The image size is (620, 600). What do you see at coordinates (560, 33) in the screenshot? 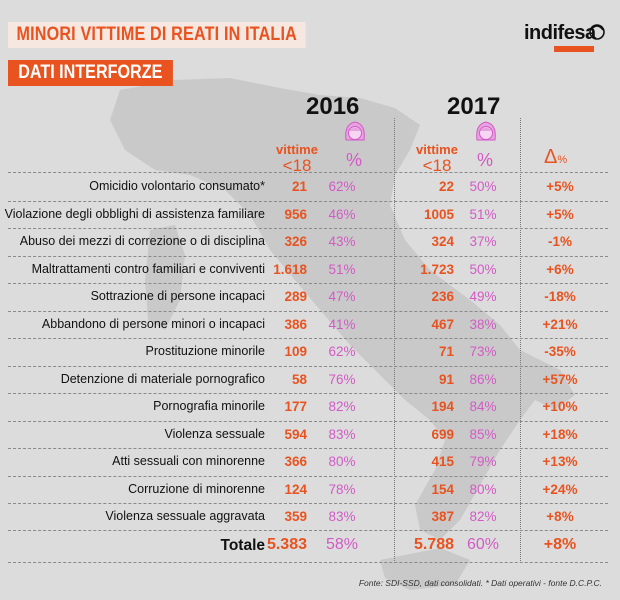
I see `logo-text: indifesa` at bounding box center [560, 33].